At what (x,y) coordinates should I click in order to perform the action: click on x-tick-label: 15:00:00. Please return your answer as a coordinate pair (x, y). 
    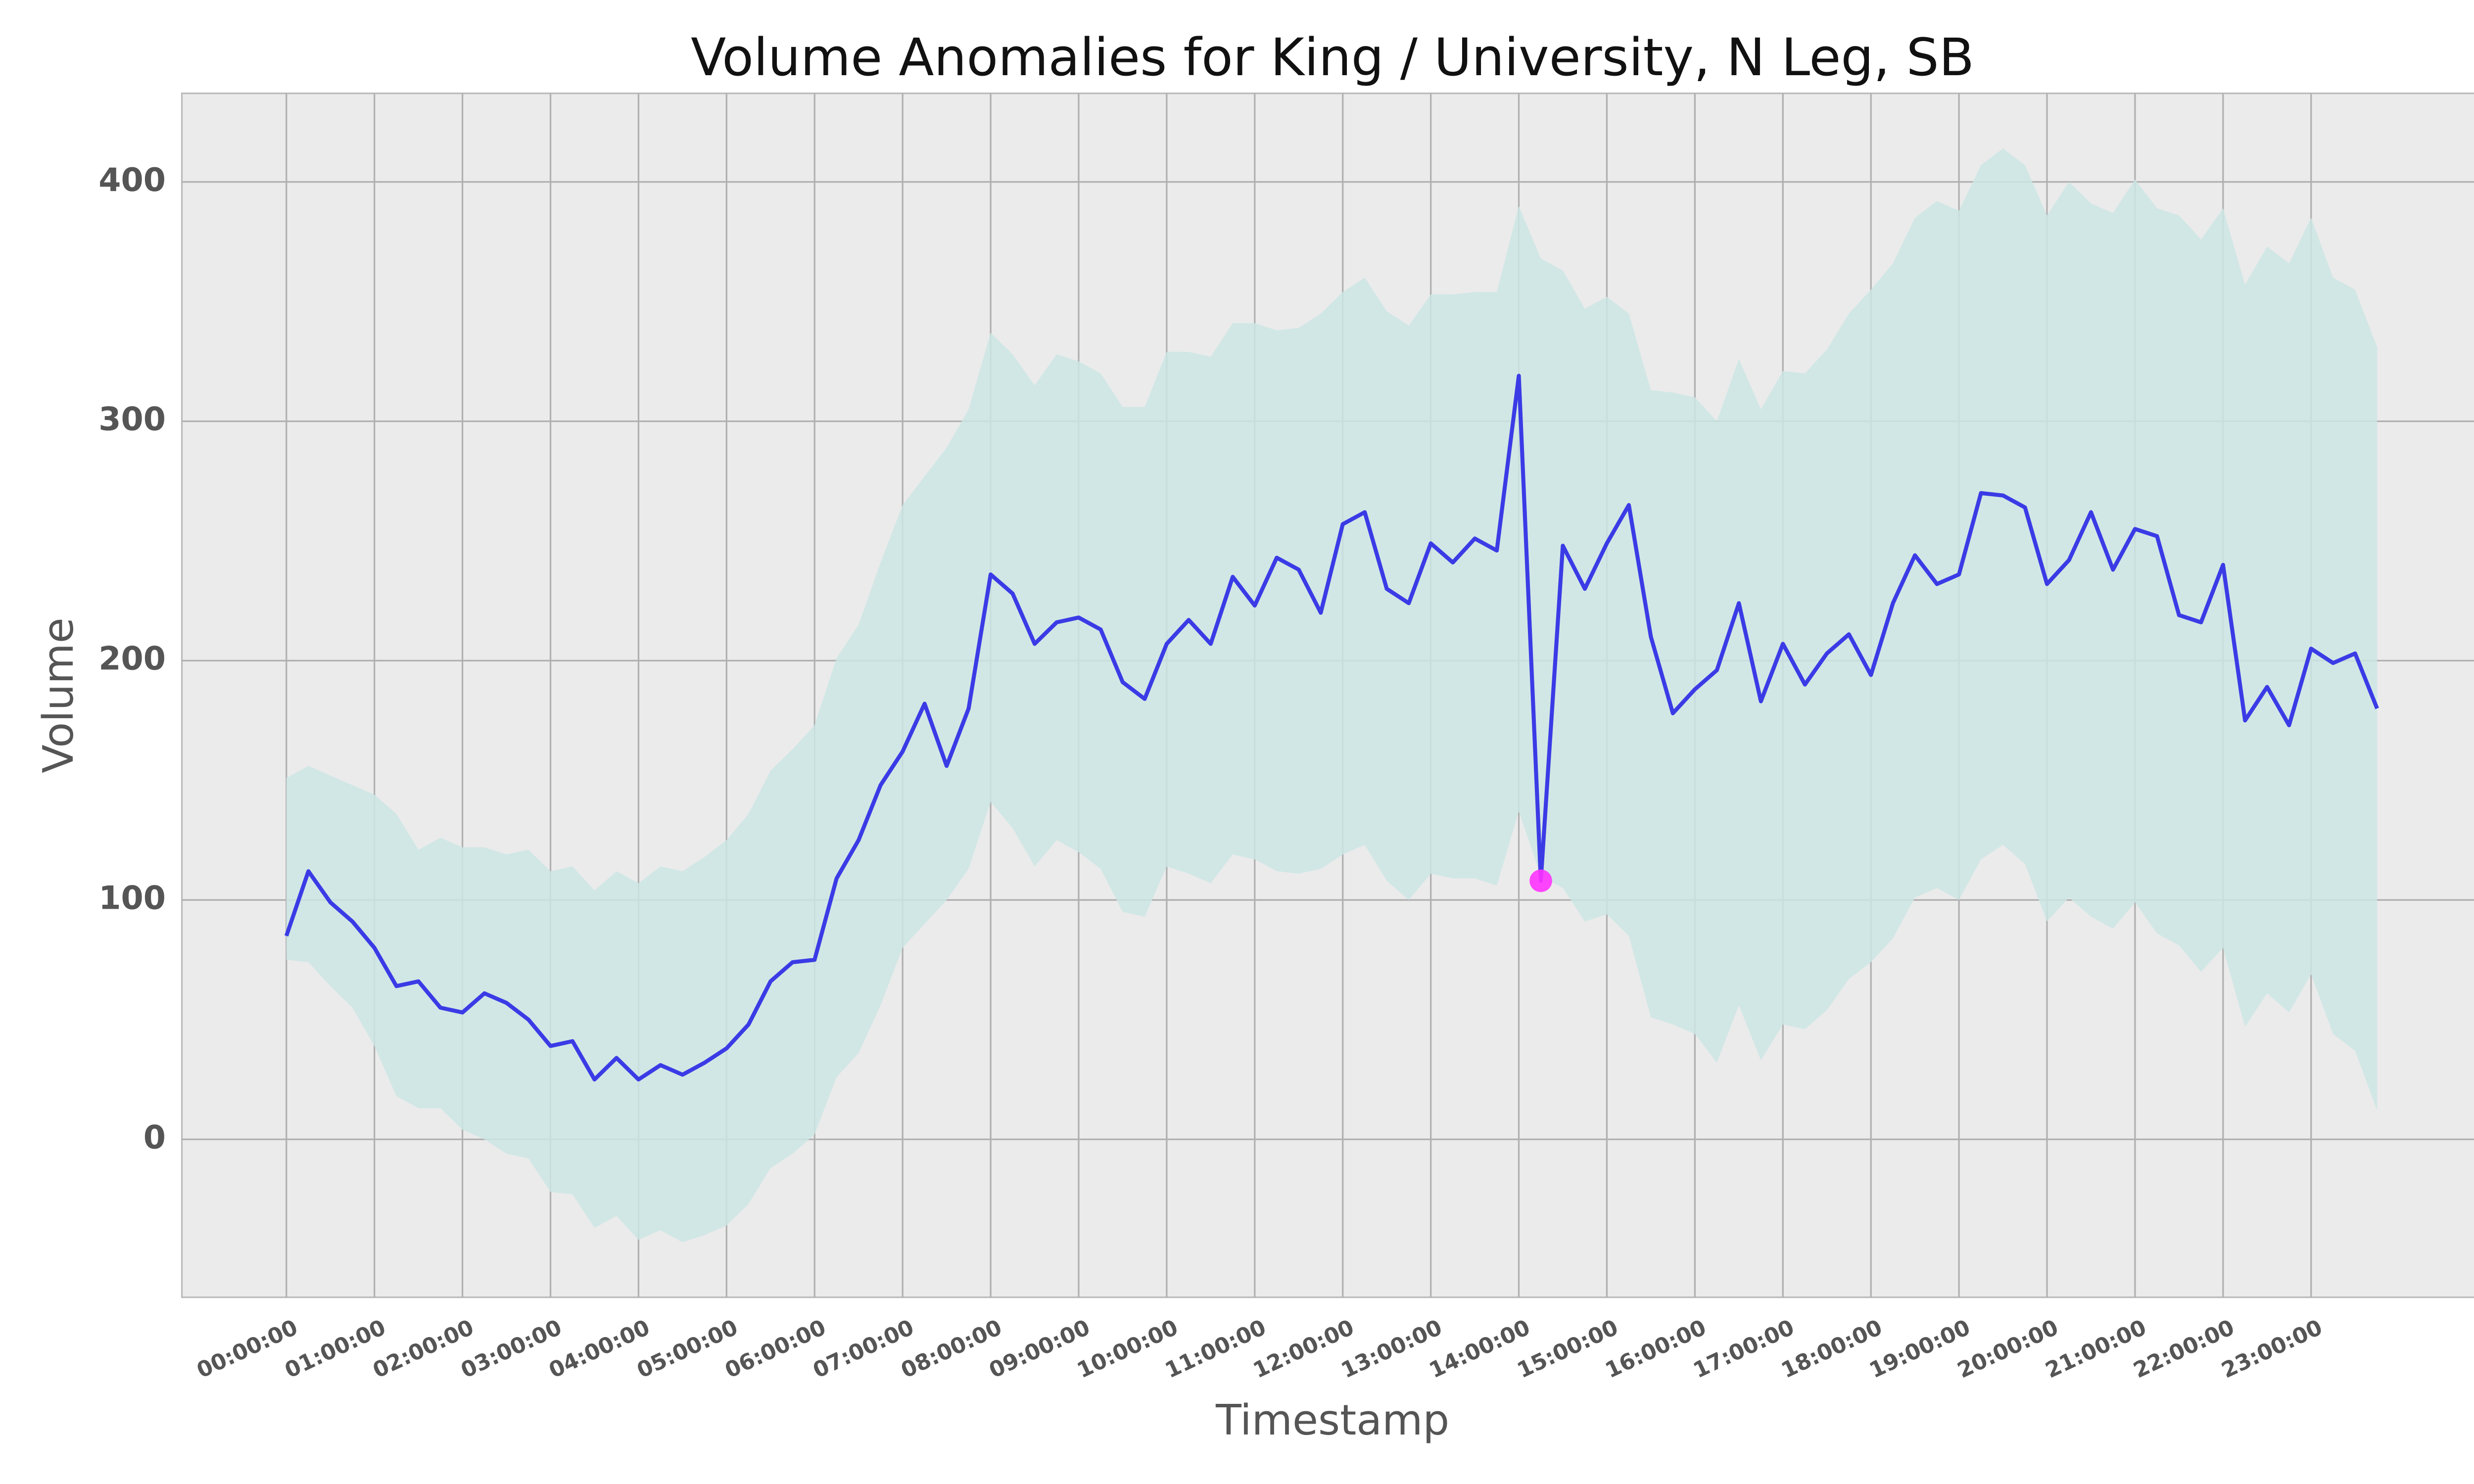
    Looking at the image, I should click on (1568, 1349).